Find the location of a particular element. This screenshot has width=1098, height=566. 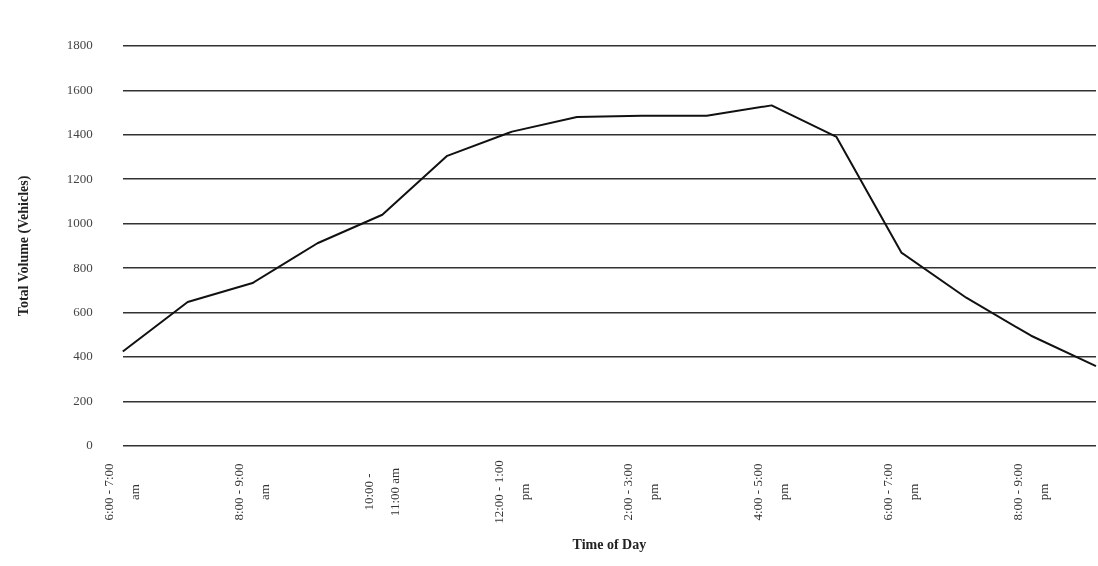

y-tick-label: 0 is located at coordinates (89, 445).